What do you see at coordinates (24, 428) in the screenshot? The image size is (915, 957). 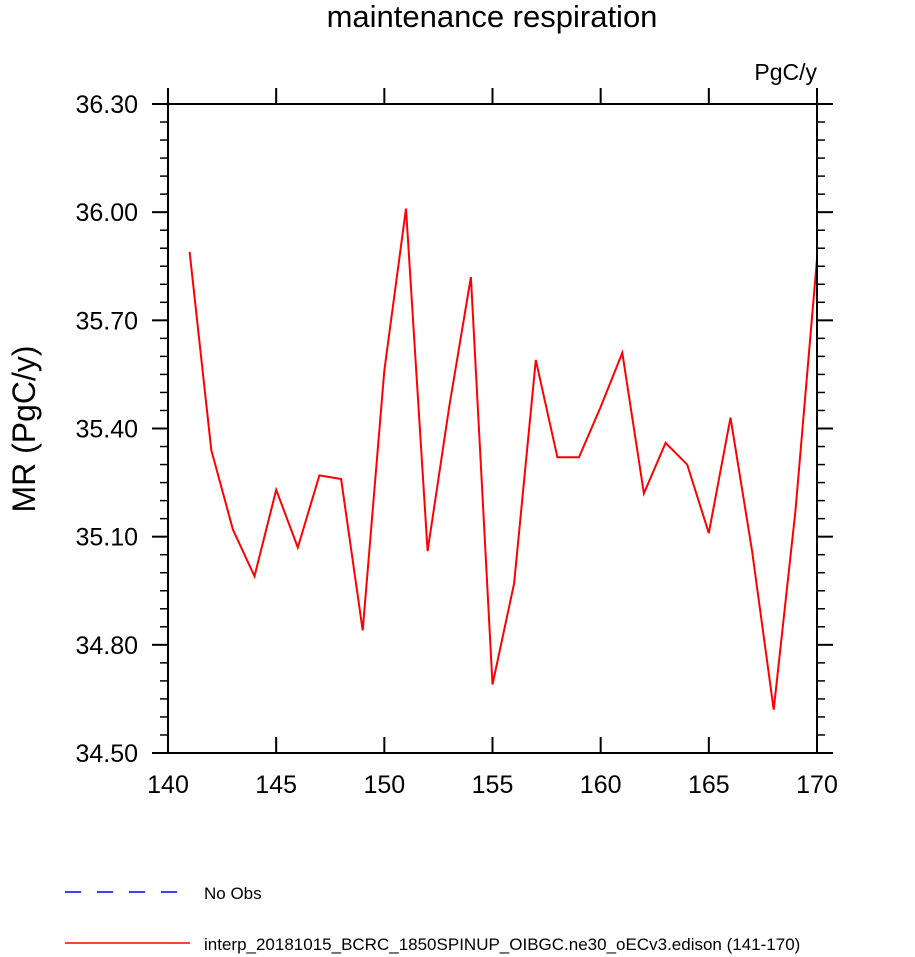 I see `y-axis-label: MR (PgC/y)` at bounding box center [24, 428].